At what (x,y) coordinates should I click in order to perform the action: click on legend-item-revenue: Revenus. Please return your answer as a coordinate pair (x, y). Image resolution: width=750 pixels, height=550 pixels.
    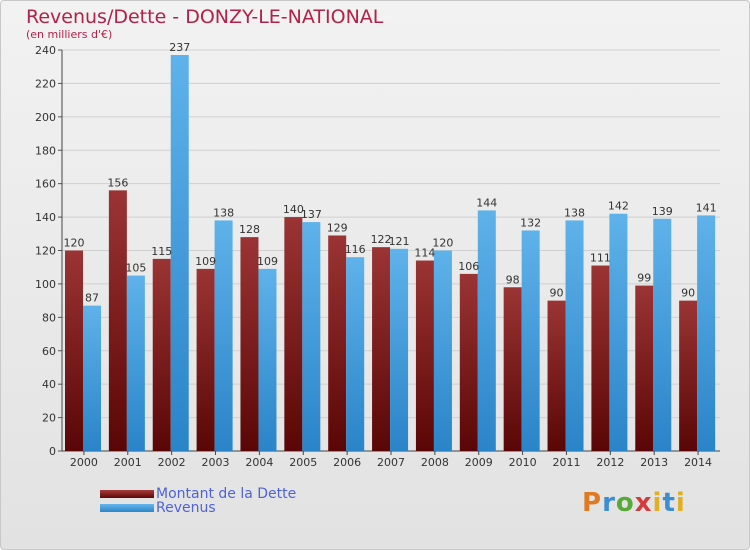
    Looking at the image, I should click on (198, 508).